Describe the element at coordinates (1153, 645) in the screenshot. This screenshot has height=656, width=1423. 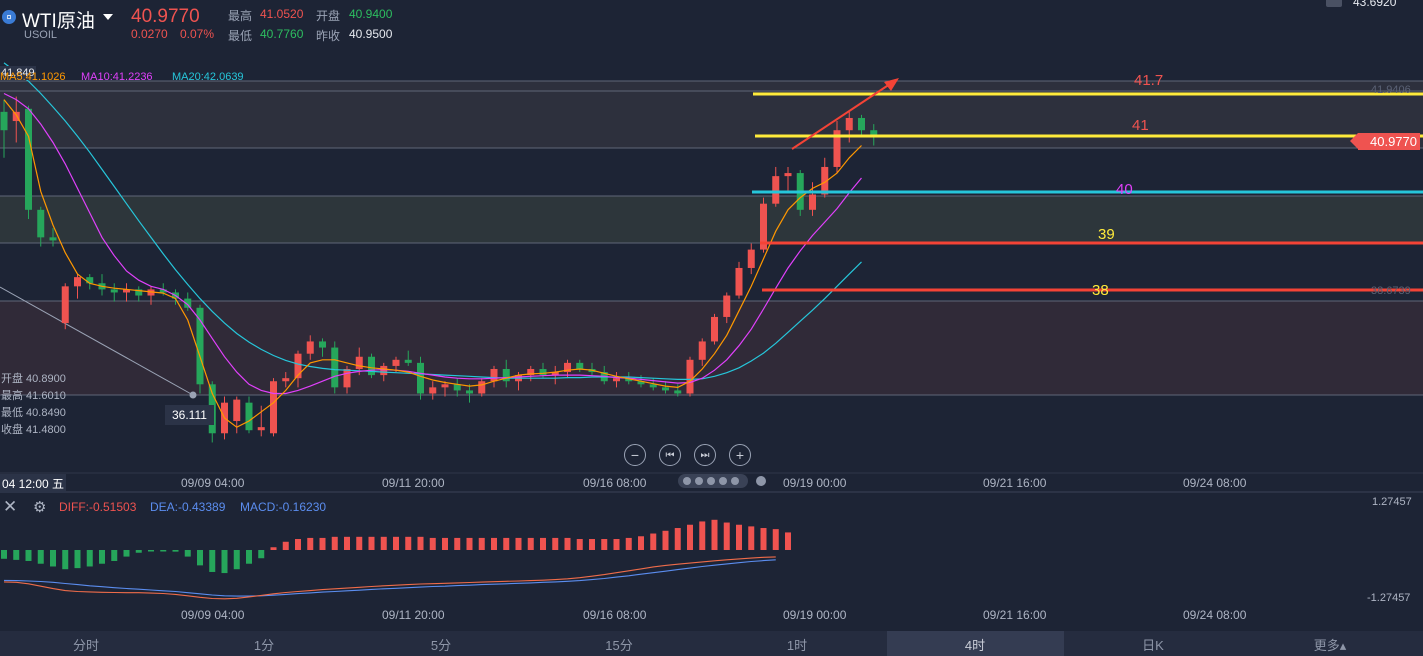
I see `timeframe-tab: 日K` at that location.